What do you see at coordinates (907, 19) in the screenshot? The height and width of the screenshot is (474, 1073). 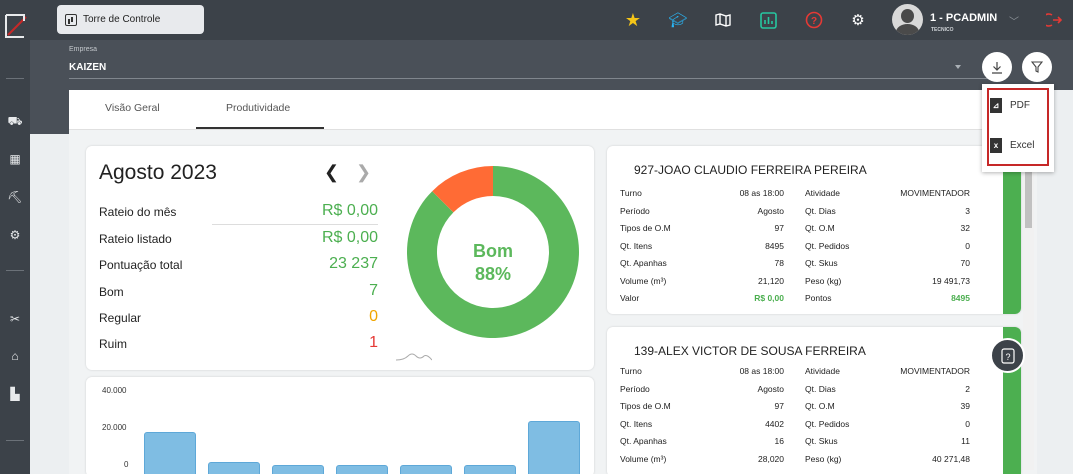 I see `avatar` at bounding box center [907, 19].